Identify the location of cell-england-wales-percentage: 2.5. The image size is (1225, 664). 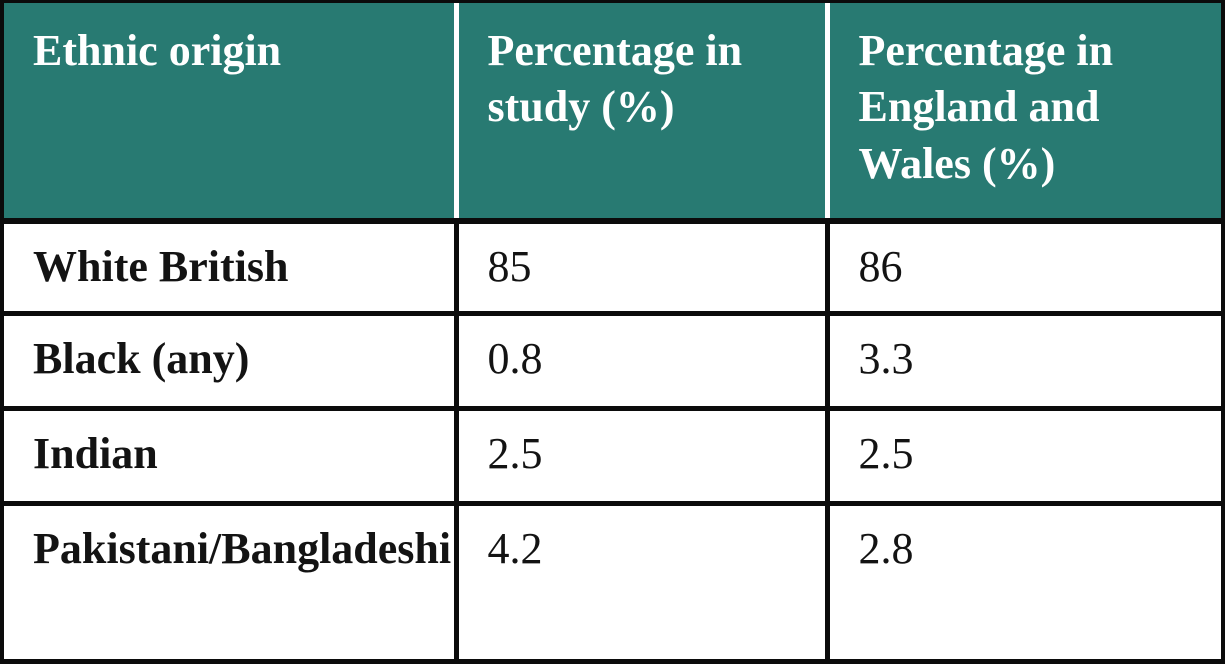
(1022, 457).